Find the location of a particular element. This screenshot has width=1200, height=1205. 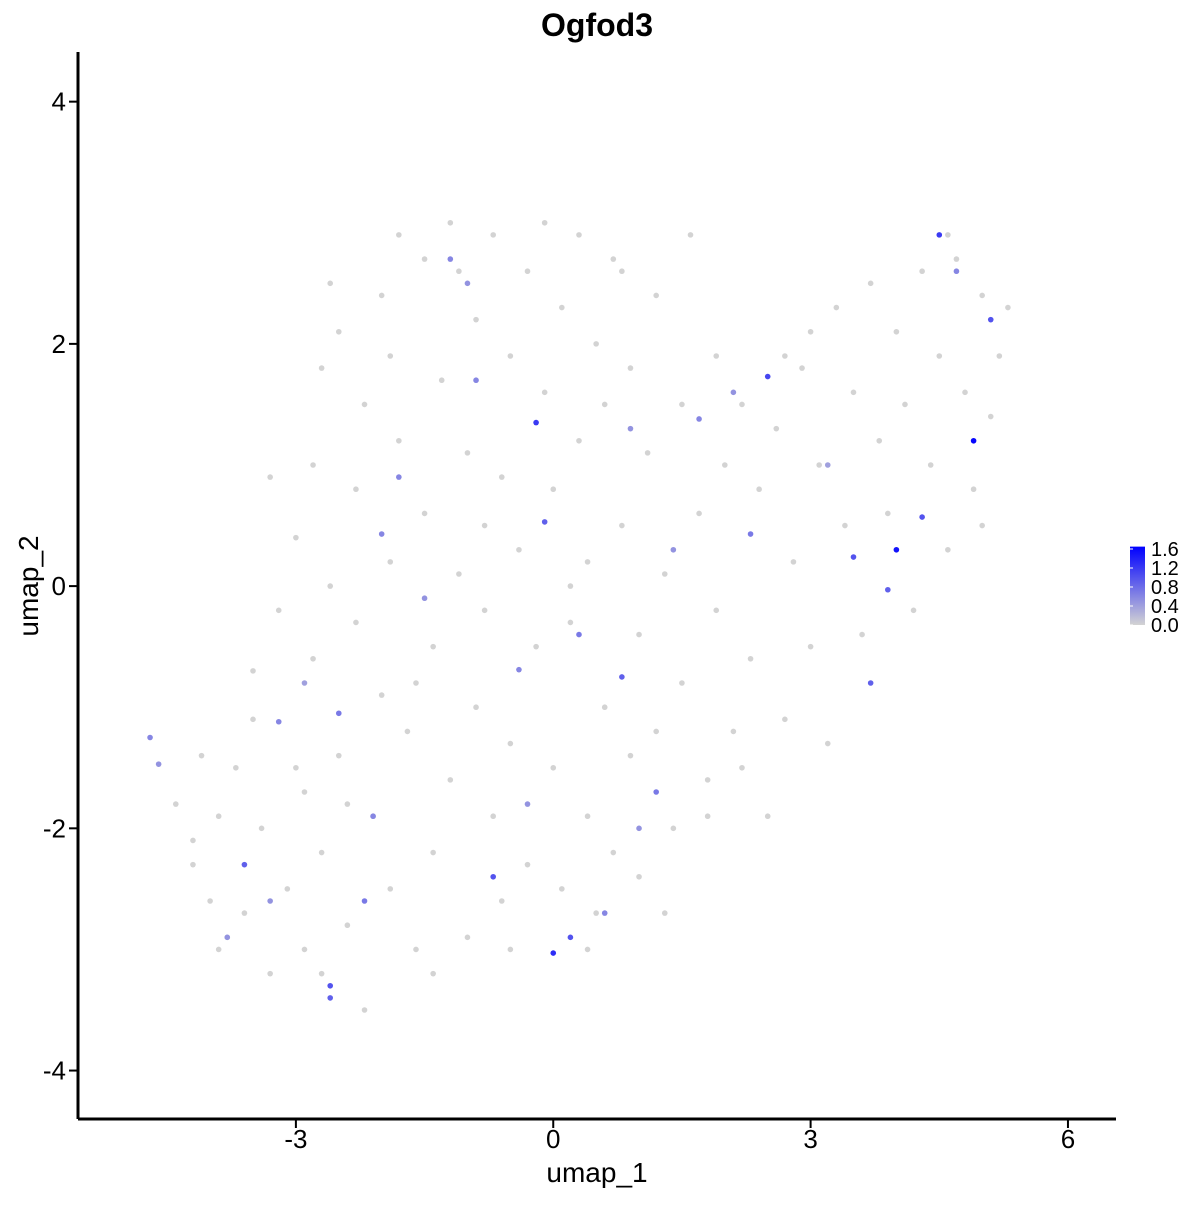

colorbar-tick-label: 0.4 is located at coordinates (1165, 607).